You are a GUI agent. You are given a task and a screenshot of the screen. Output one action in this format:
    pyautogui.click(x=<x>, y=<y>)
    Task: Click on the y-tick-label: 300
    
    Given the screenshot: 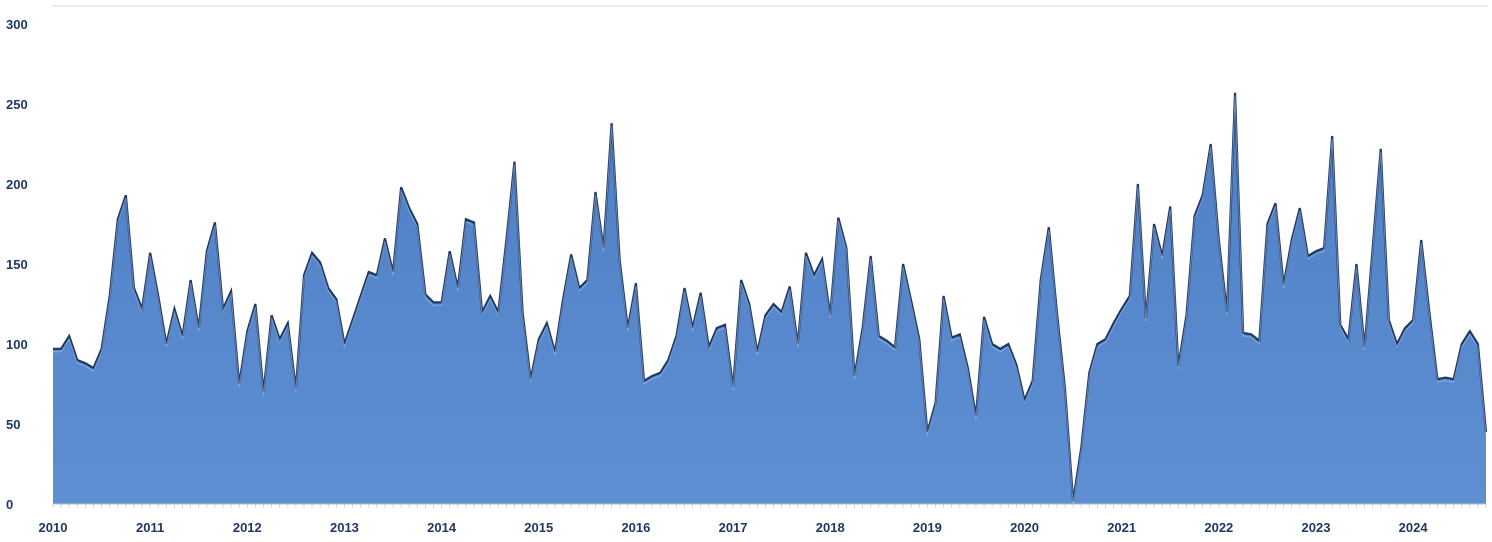 What is the action you would take?
    pyautogui.click(x=17, y=24)
    